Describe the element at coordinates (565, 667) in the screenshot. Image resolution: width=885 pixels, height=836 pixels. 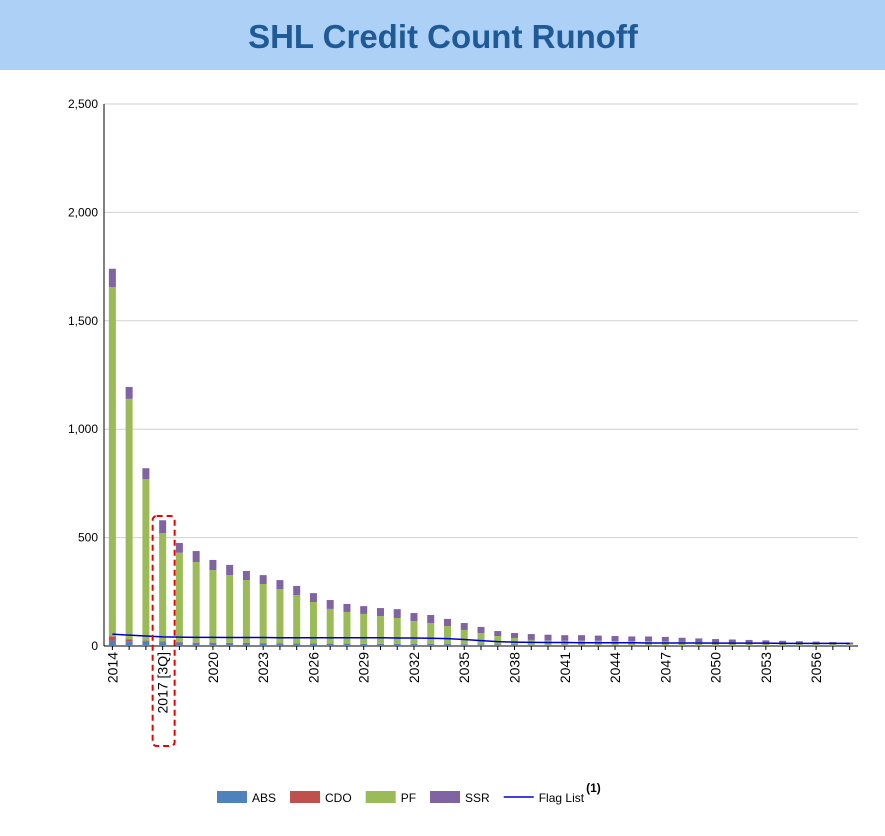
I see `x-tick-label: 2041` at that location.